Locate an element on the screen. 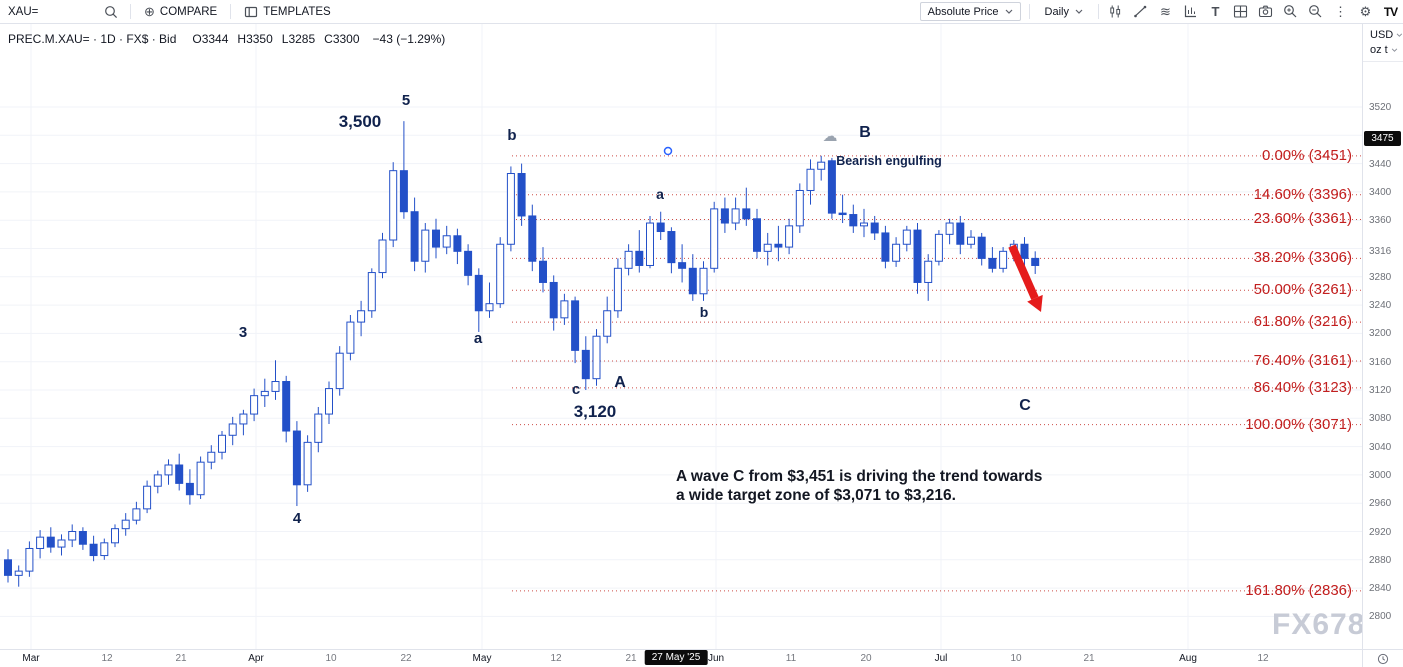 The image size is (1403, 667). price-tick: 3360 is located at coordinates (1380, 221).